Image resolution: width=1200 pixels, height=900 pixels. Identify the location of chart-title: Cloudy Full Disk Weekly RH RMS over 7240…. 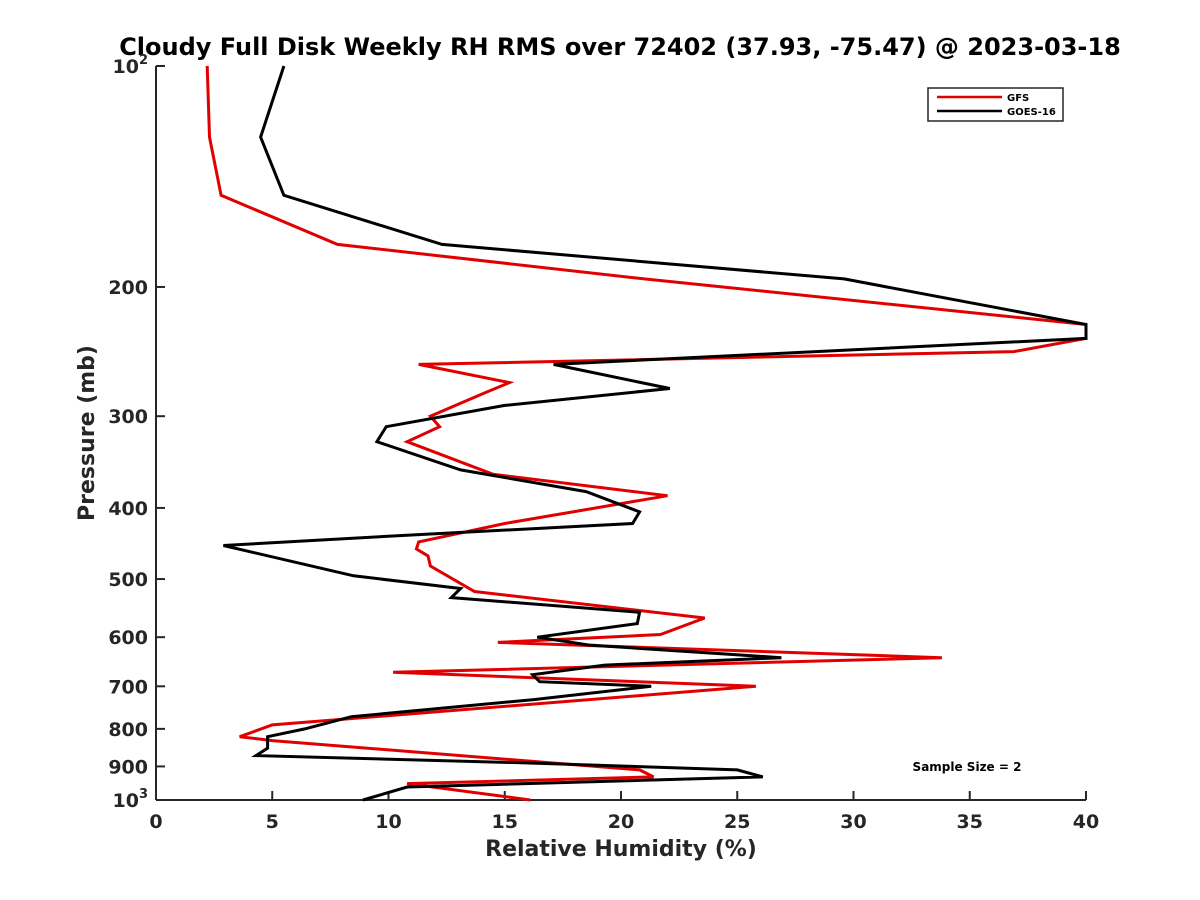
(620, 47).